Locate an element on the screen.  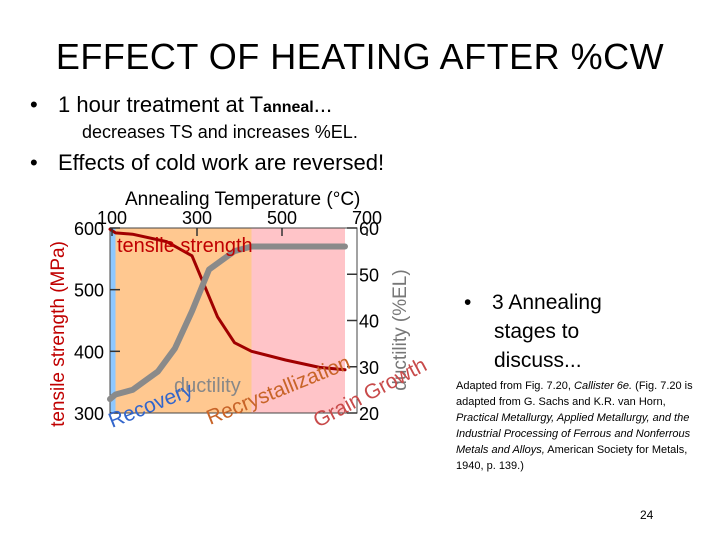
left-tick-label: 400 is located at coordinates (89, 352).